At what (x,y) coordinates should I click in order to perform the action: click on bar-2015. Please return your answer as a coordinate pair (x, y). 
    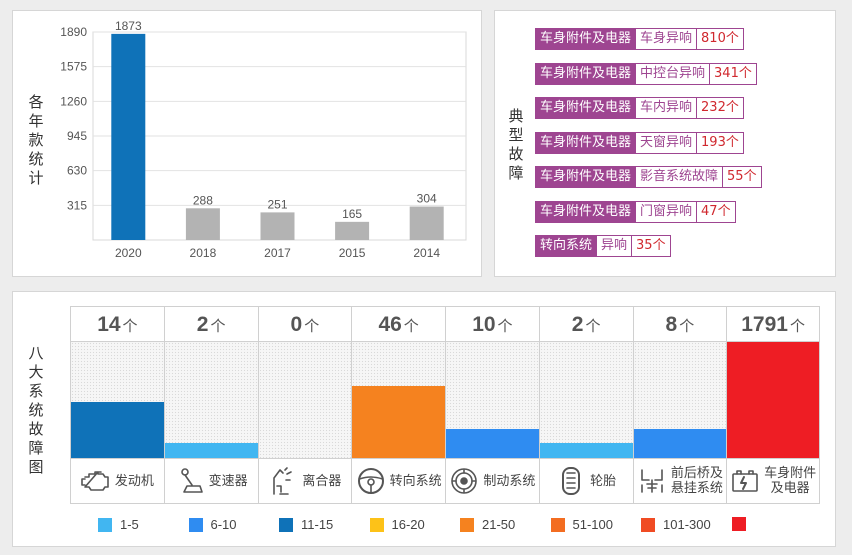
    Looking at the image, I should click on (352, 230).